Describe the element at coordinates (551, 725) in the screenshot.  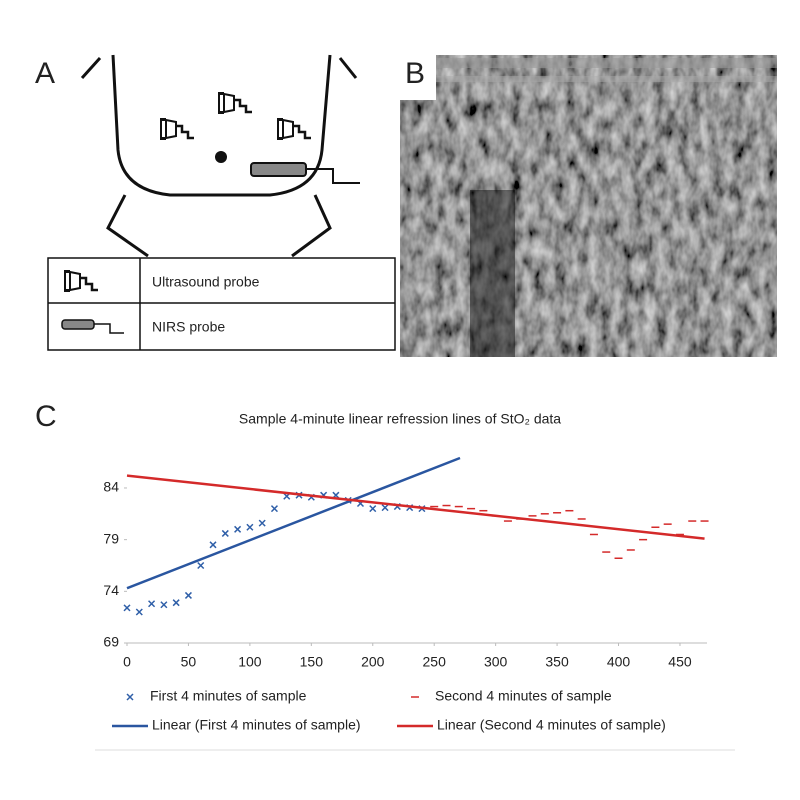
I see `legend-text: Linear (Second 4 minutes of sample)` at that location.